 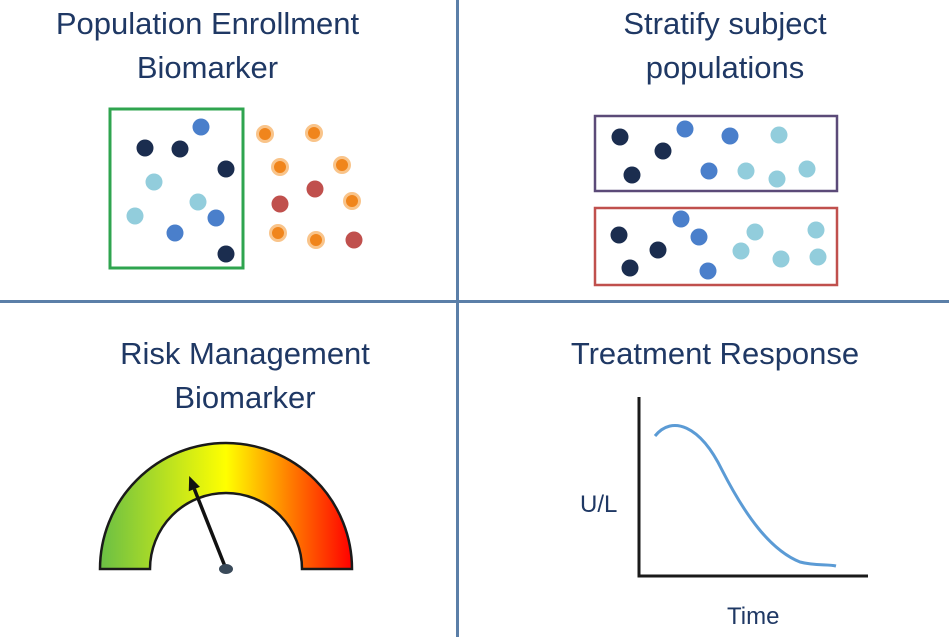 I want to click on stratum-box-b, so click(x=716, y=246).